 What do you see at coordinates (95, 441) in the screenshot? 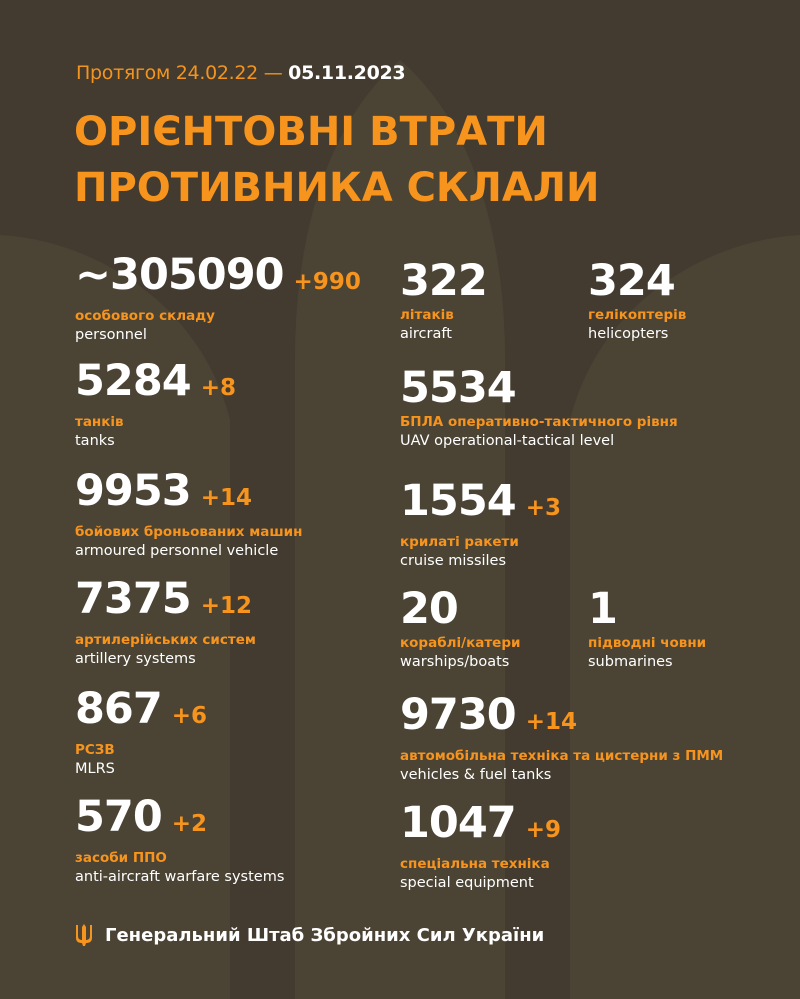
I see `stat-label-en: tanks` at bounding box center [95, 441].